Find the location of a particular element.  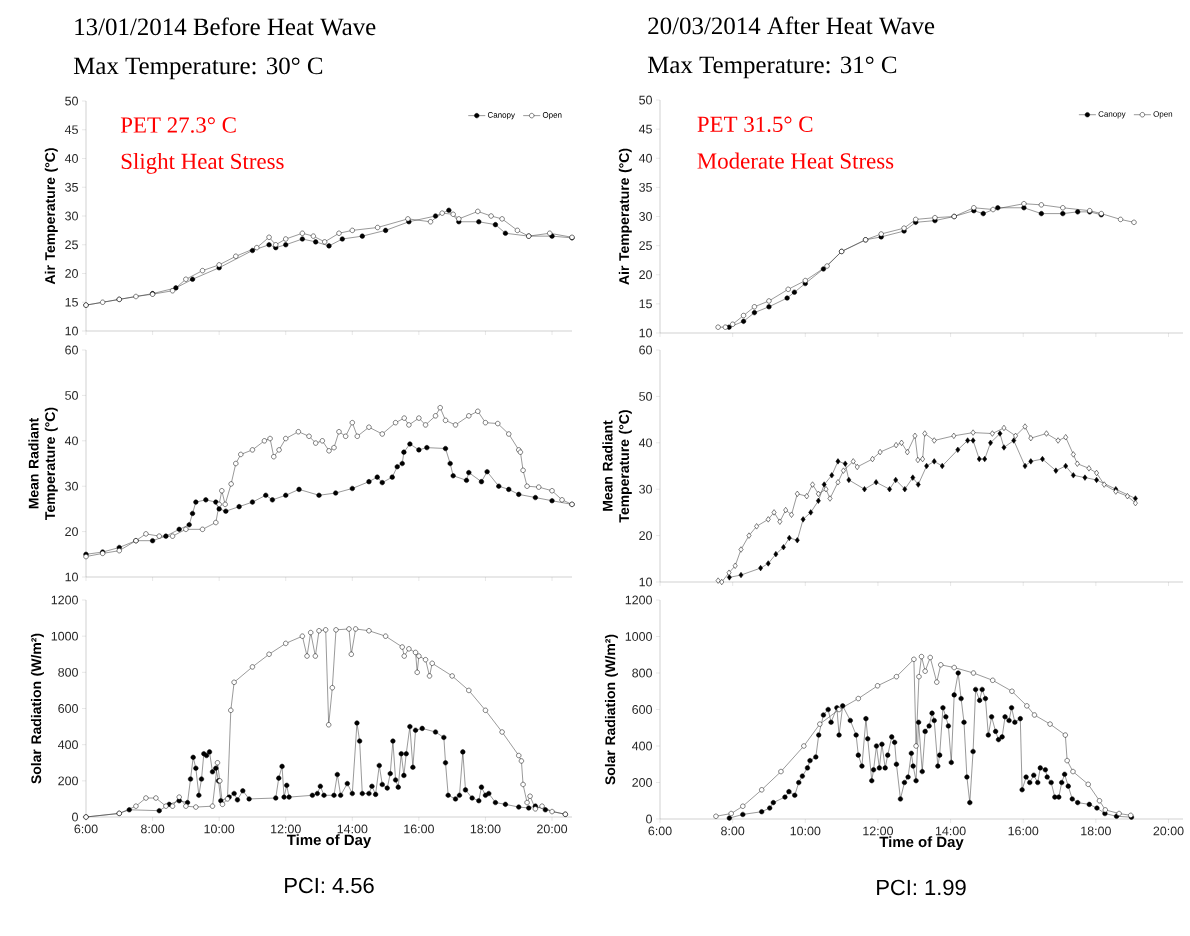

annotation: Slight Heat Stress is located at coordinates (202, 163).